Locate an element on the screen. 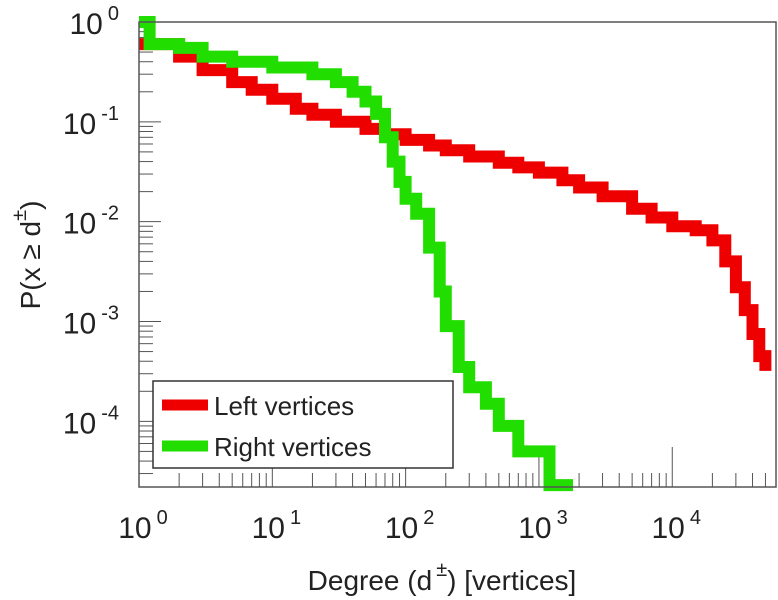  x-axis-title: Degree (d ±) [vertices] is located at coordinates (442, 577).